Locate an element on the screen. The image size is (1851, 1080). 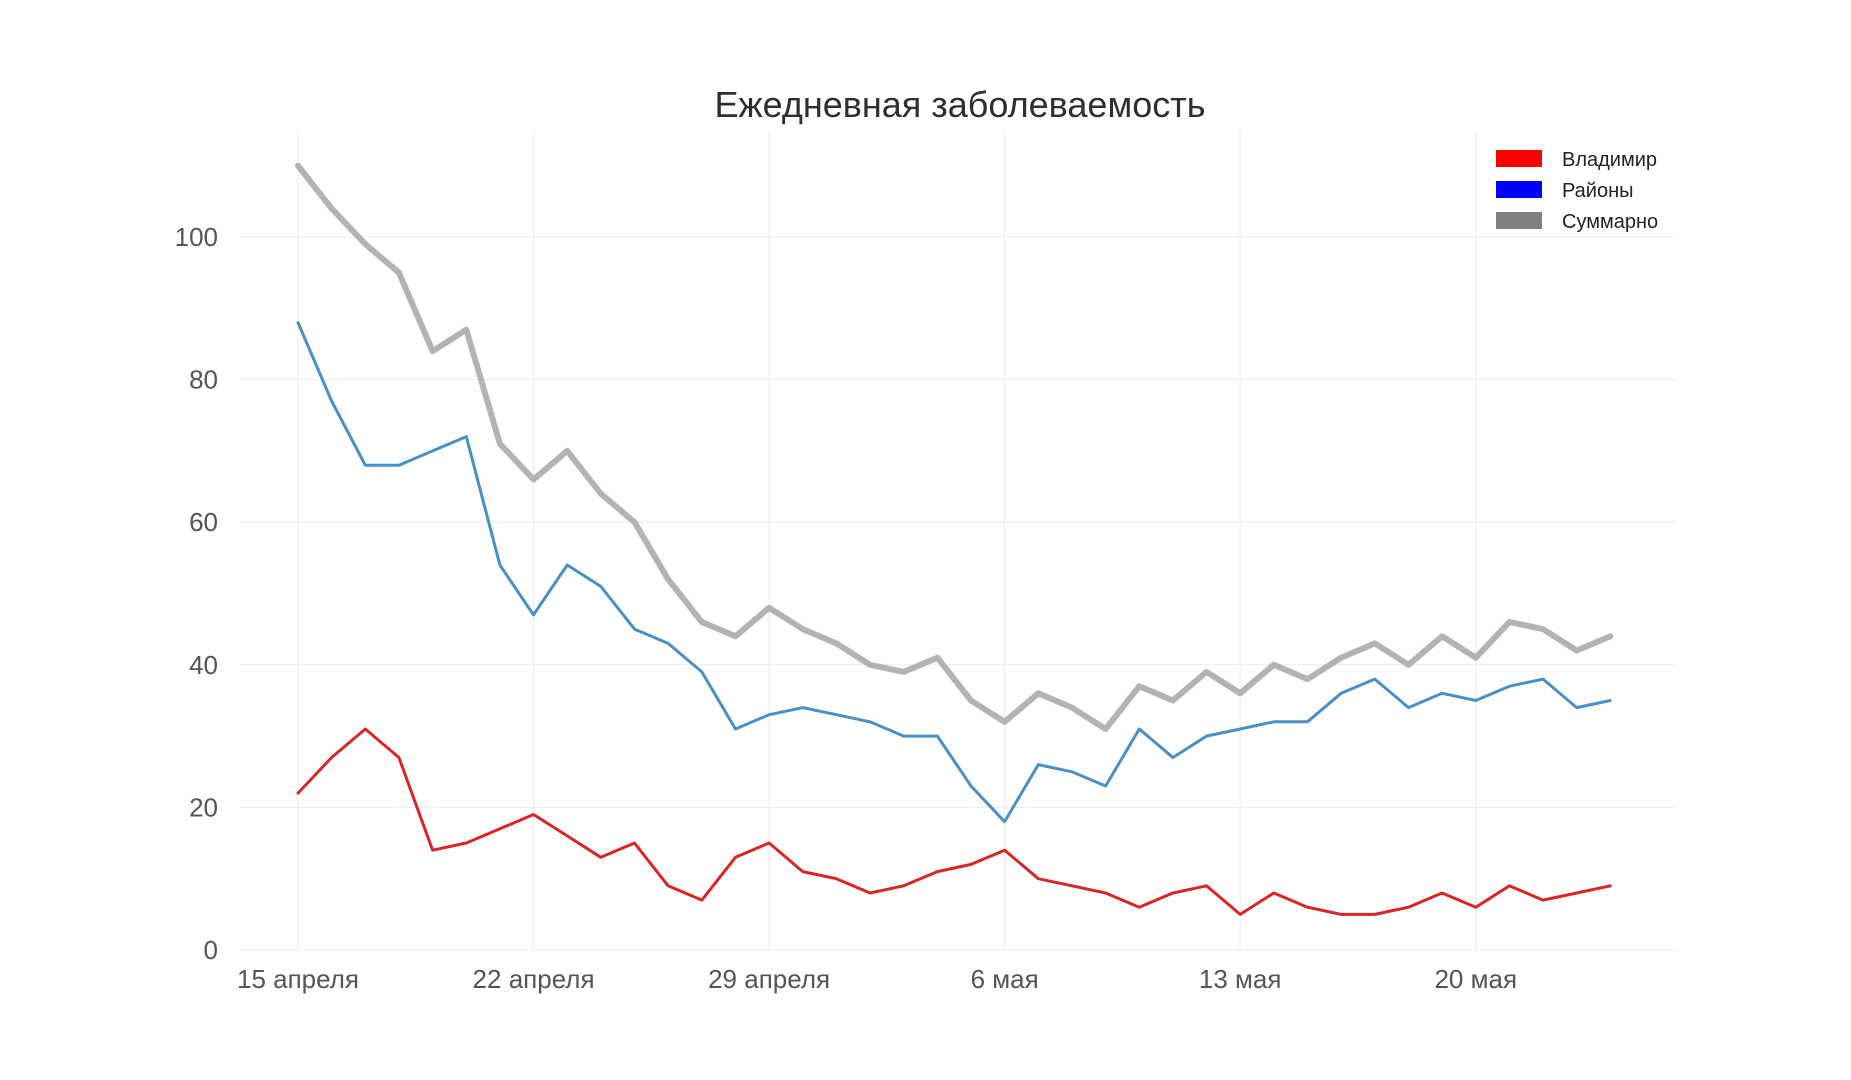
x-tick-label: 20 мая is located at coordinates (1475, 979).